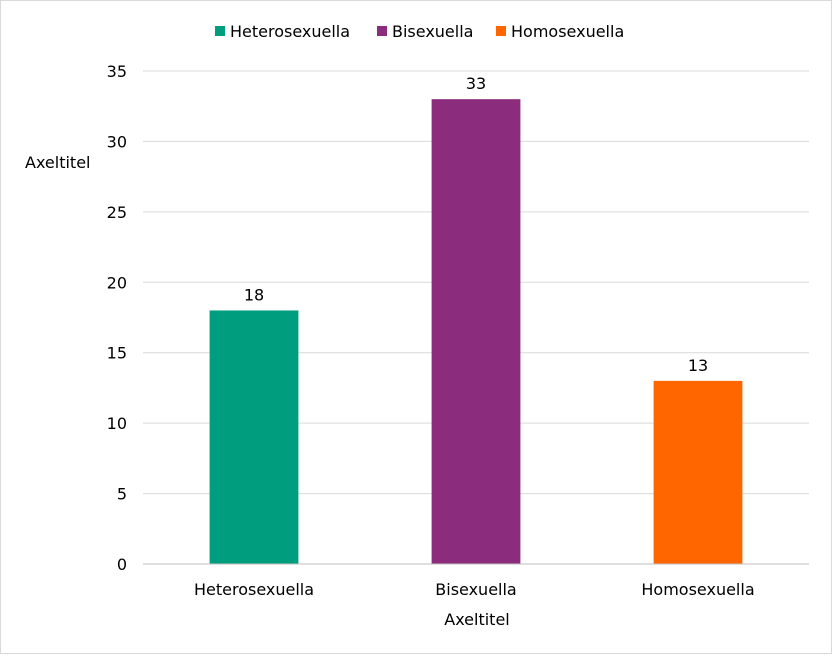 The height and width of the screenshot is (658, 832). Describe the element at coordinates (117, 71) in the screenshot. I see `y-tick-label: 35` at that location.